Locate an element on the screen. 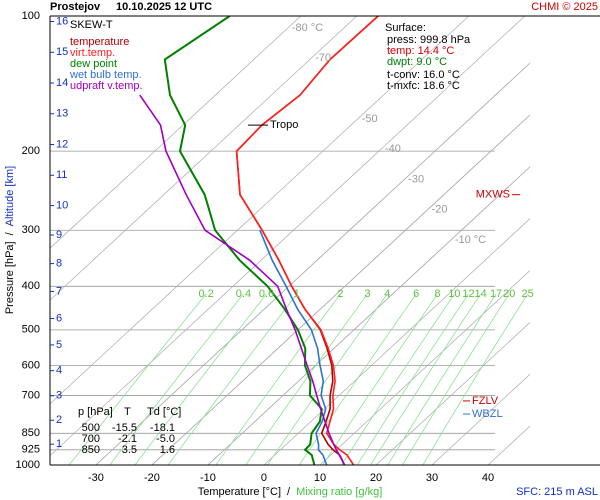 Image resolution: width=600 pixels, height=500 pixels. altitude-label: 15 is located at coordinates (62, 52).